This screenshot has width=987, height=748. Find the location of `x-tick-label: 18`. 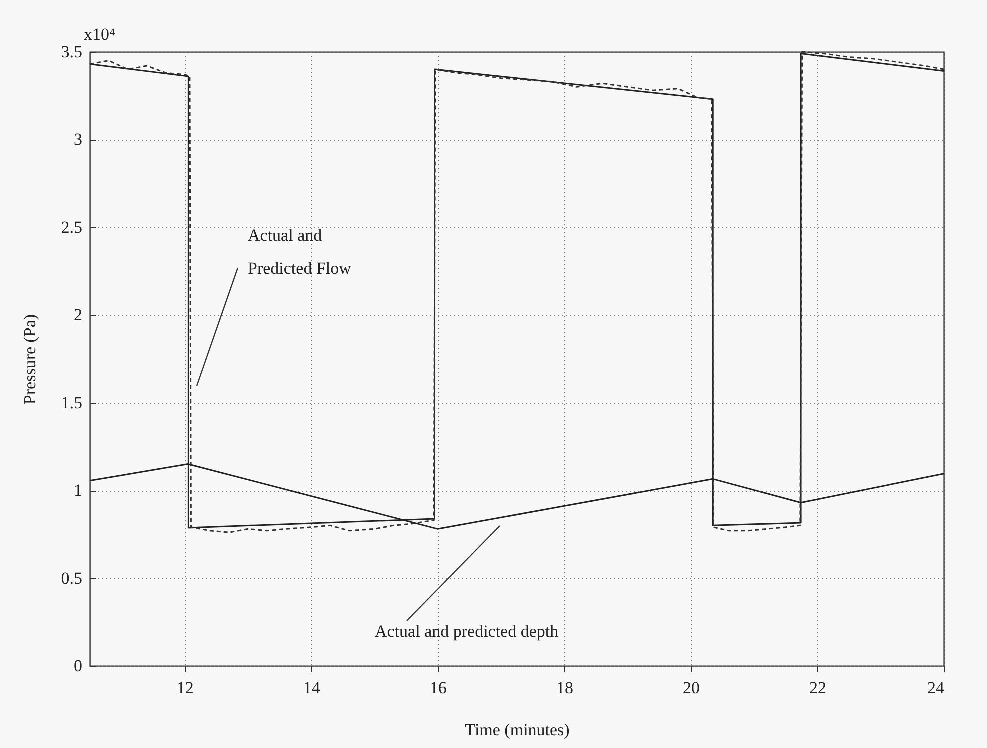

x-tick-label: 18 is located at coordinates (565, 688).